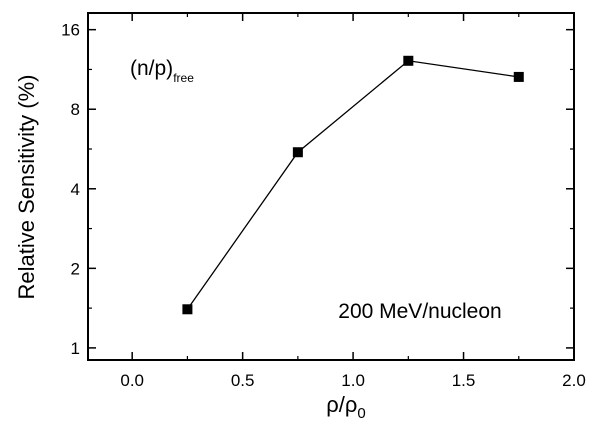  Describe the element at coordinates (70, 30) in the screenshot. I see `y-tick-label: 16` at that location.